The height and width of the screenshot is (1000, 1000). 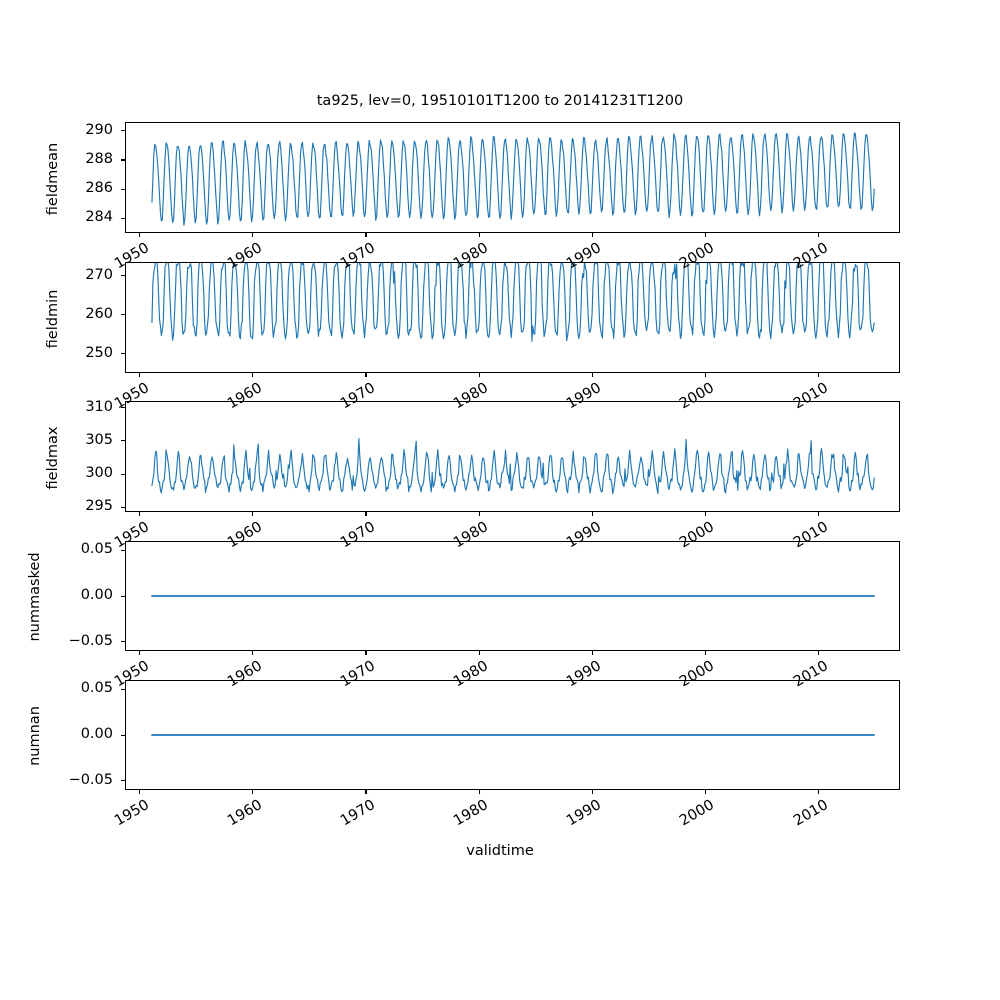 What do you see at coordinates (810, 813) in the screenshot?
I see `xtick-label-p4-6: 2010` at bounding box center [810, 813].